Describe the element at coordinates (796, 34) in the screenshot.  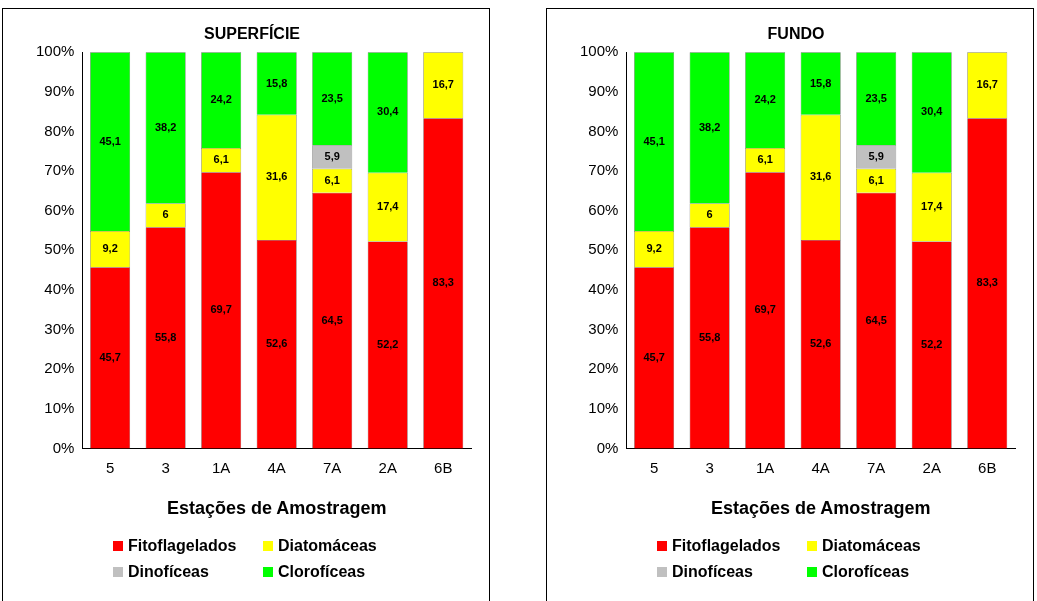
I see `chart-title: FUNDO` at that location.